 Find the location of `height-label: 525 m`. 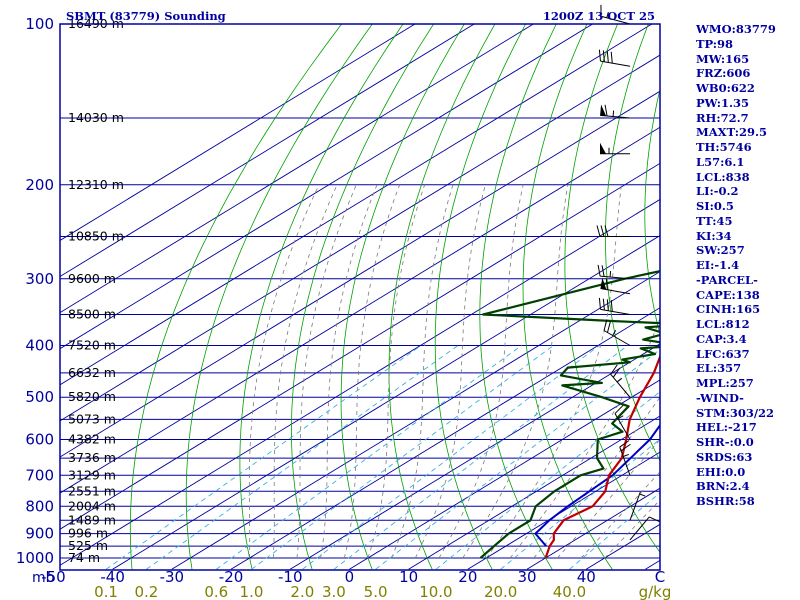

height-label: 525 m is located at coordinates (88, 545).